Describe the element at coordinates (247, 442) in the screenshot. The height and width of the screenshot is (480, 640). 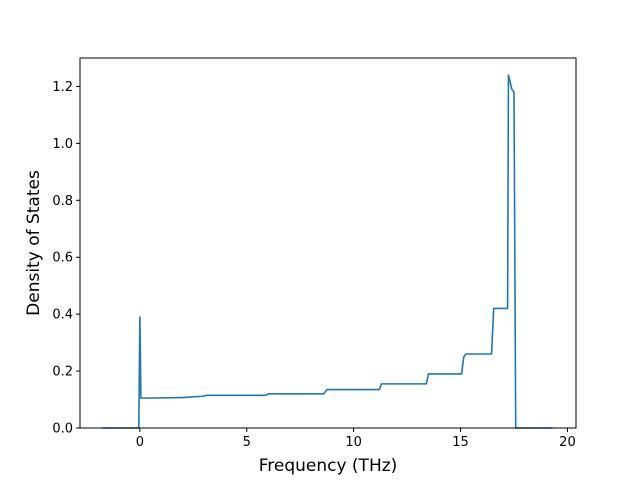
I see `x-tick-label: 5` at that location.